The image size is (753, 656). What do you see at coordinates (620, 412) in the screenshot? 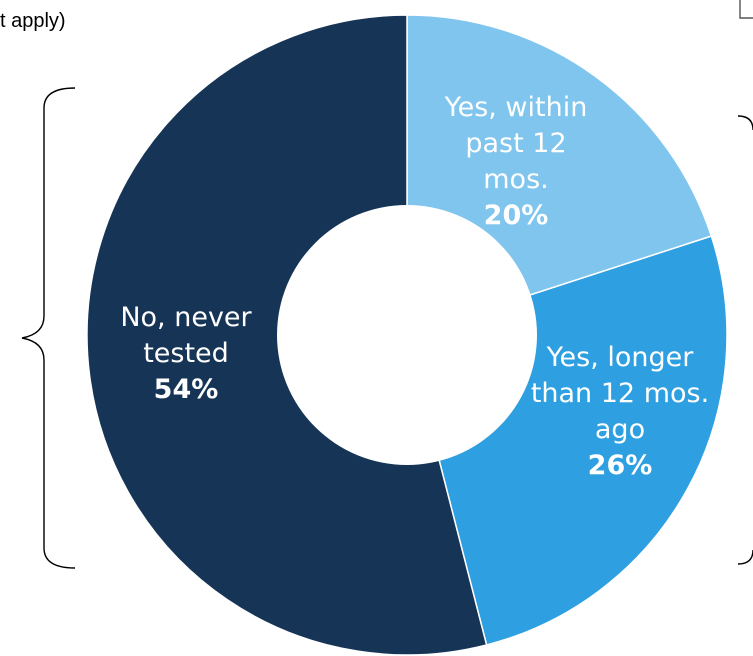
I see `slice-label-longer: Yes, longer than 12 mos. ago 26%` at bounding box center [620, 412].